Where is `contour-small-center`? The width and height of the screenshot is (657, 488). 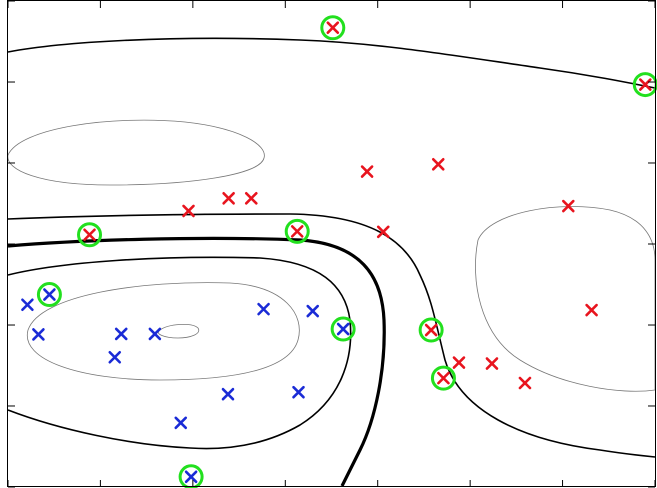 contour-small-center is located at coordinates (179, 331).